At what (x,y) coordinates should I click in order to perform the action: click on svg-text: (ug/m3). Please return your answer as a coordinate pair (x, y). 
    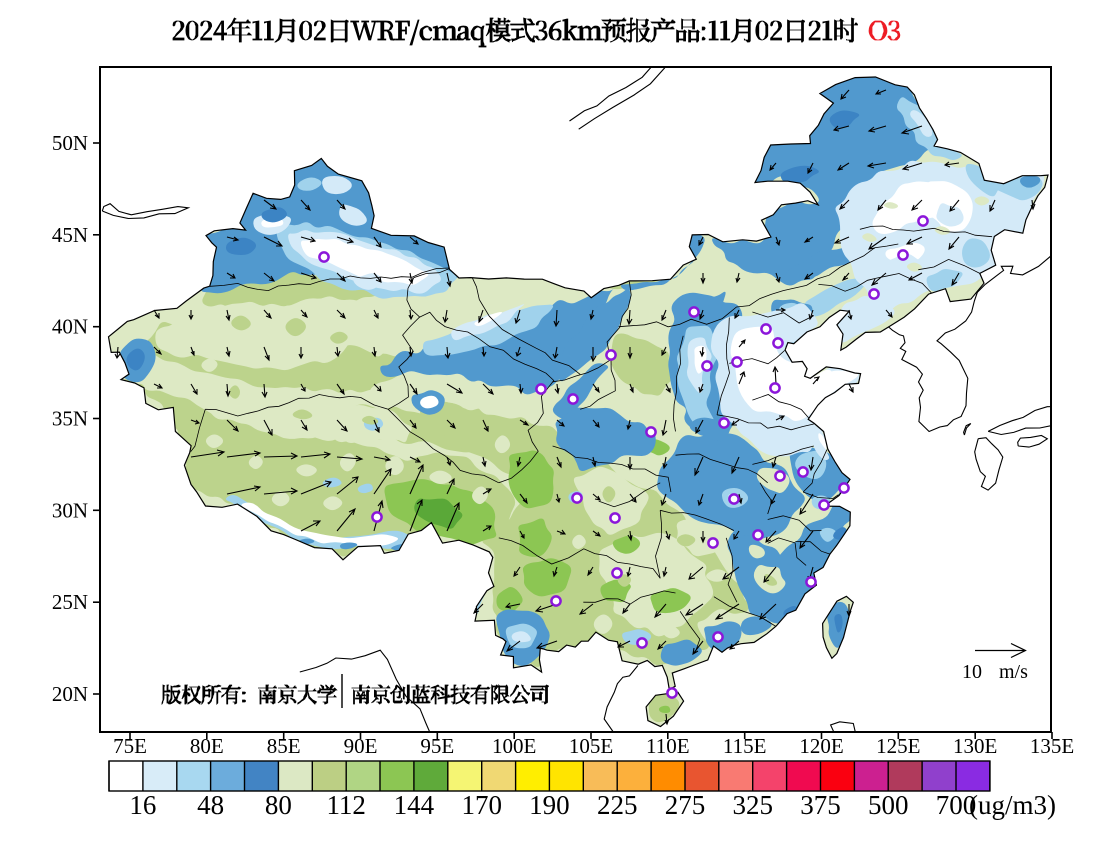
    Looking at the image, I should click on (1012, 805).